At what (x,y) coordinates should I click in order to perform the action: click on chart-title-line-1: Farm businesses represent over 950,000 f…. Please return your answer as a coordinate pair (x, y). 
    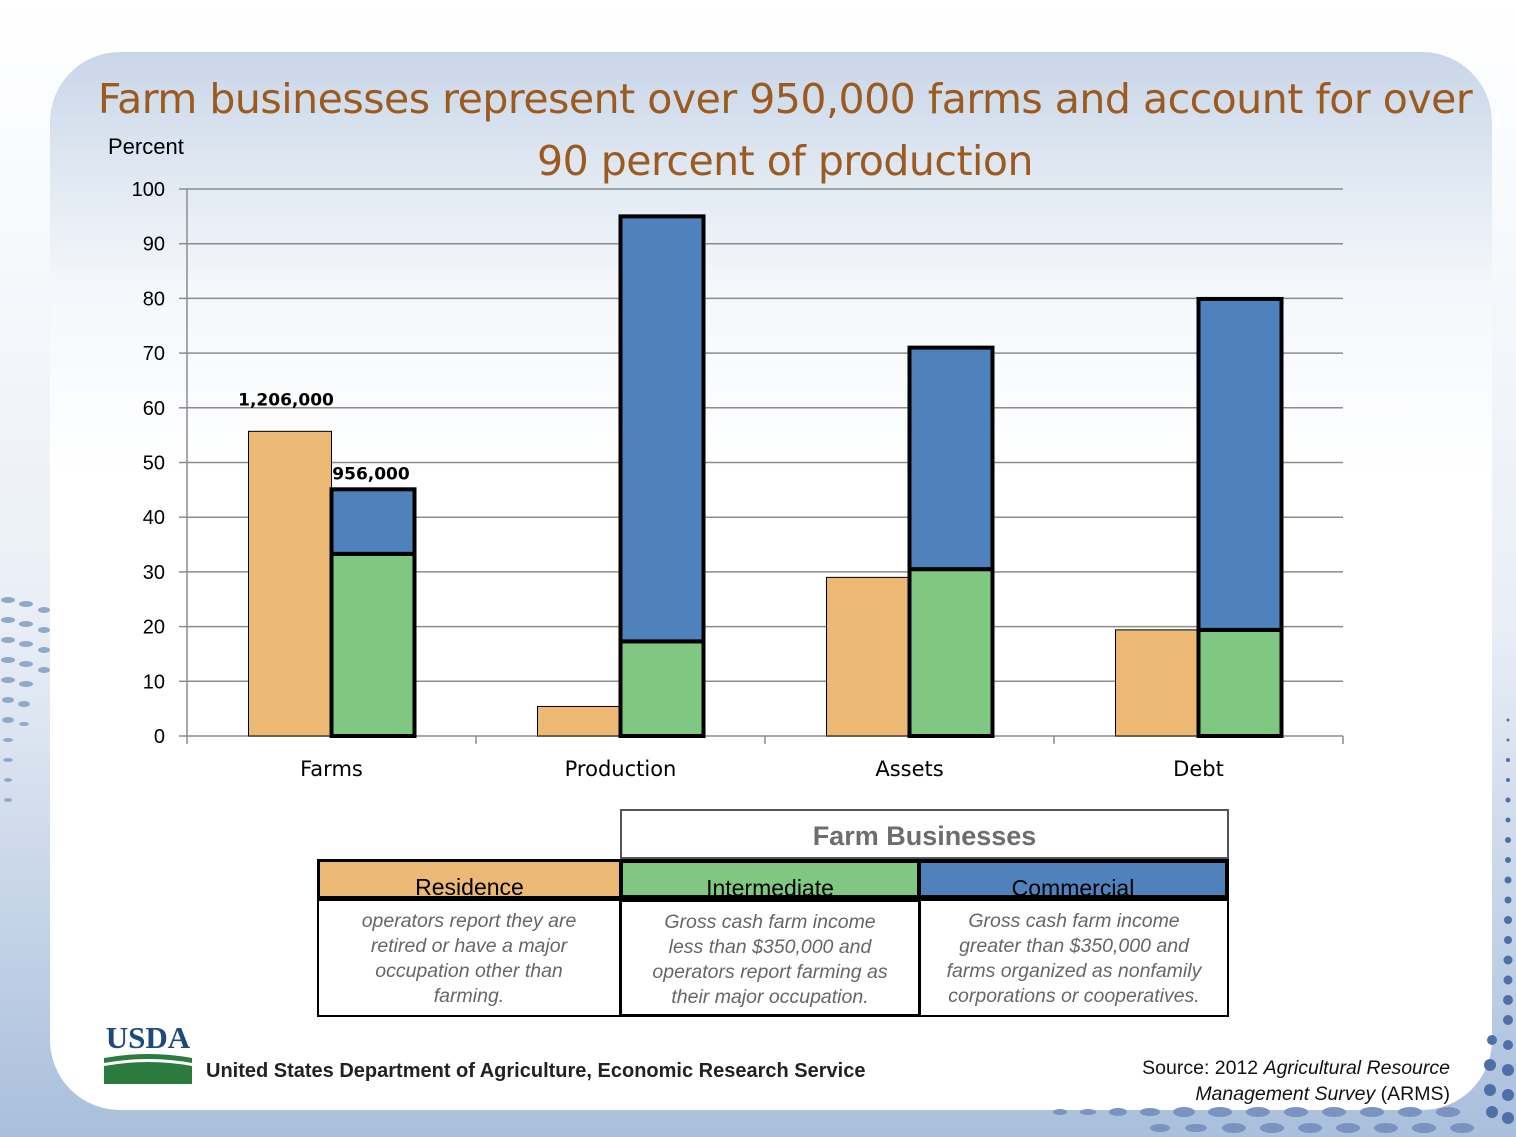
    Looking at the image, I should click on (785, 99).